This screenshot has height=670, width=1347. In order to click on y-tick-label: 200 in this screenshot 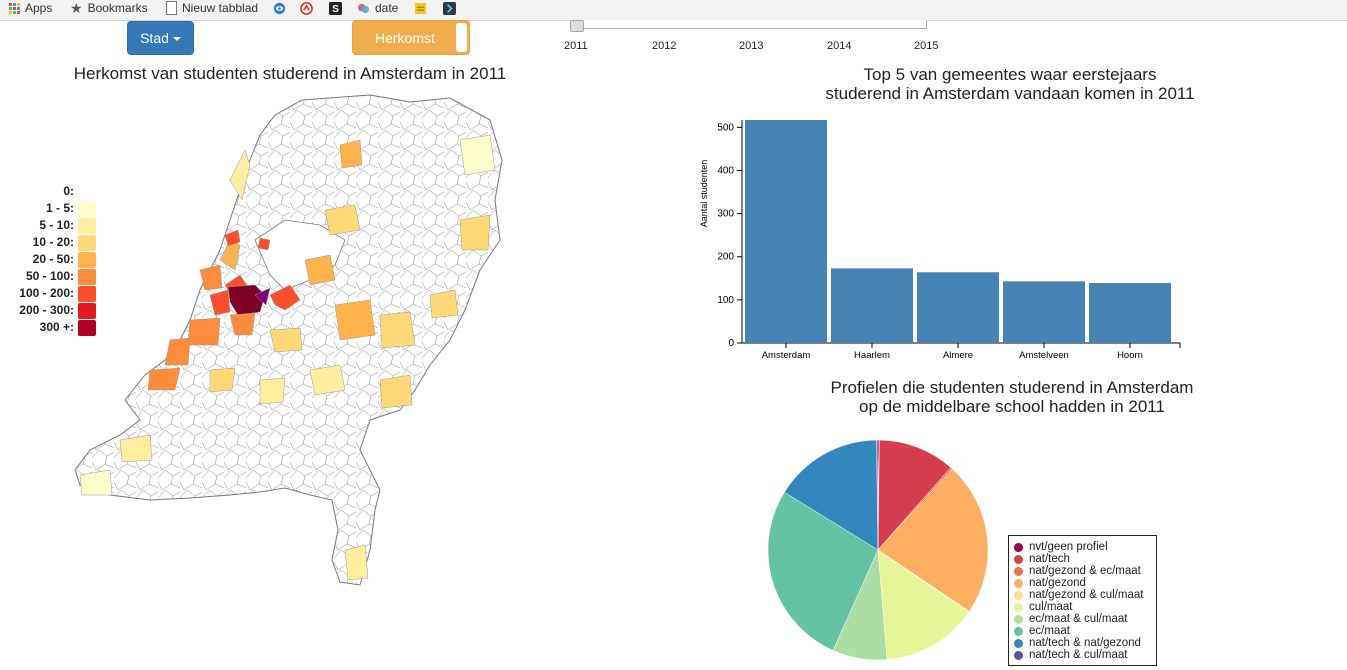, I will do `click(725, 257)`.